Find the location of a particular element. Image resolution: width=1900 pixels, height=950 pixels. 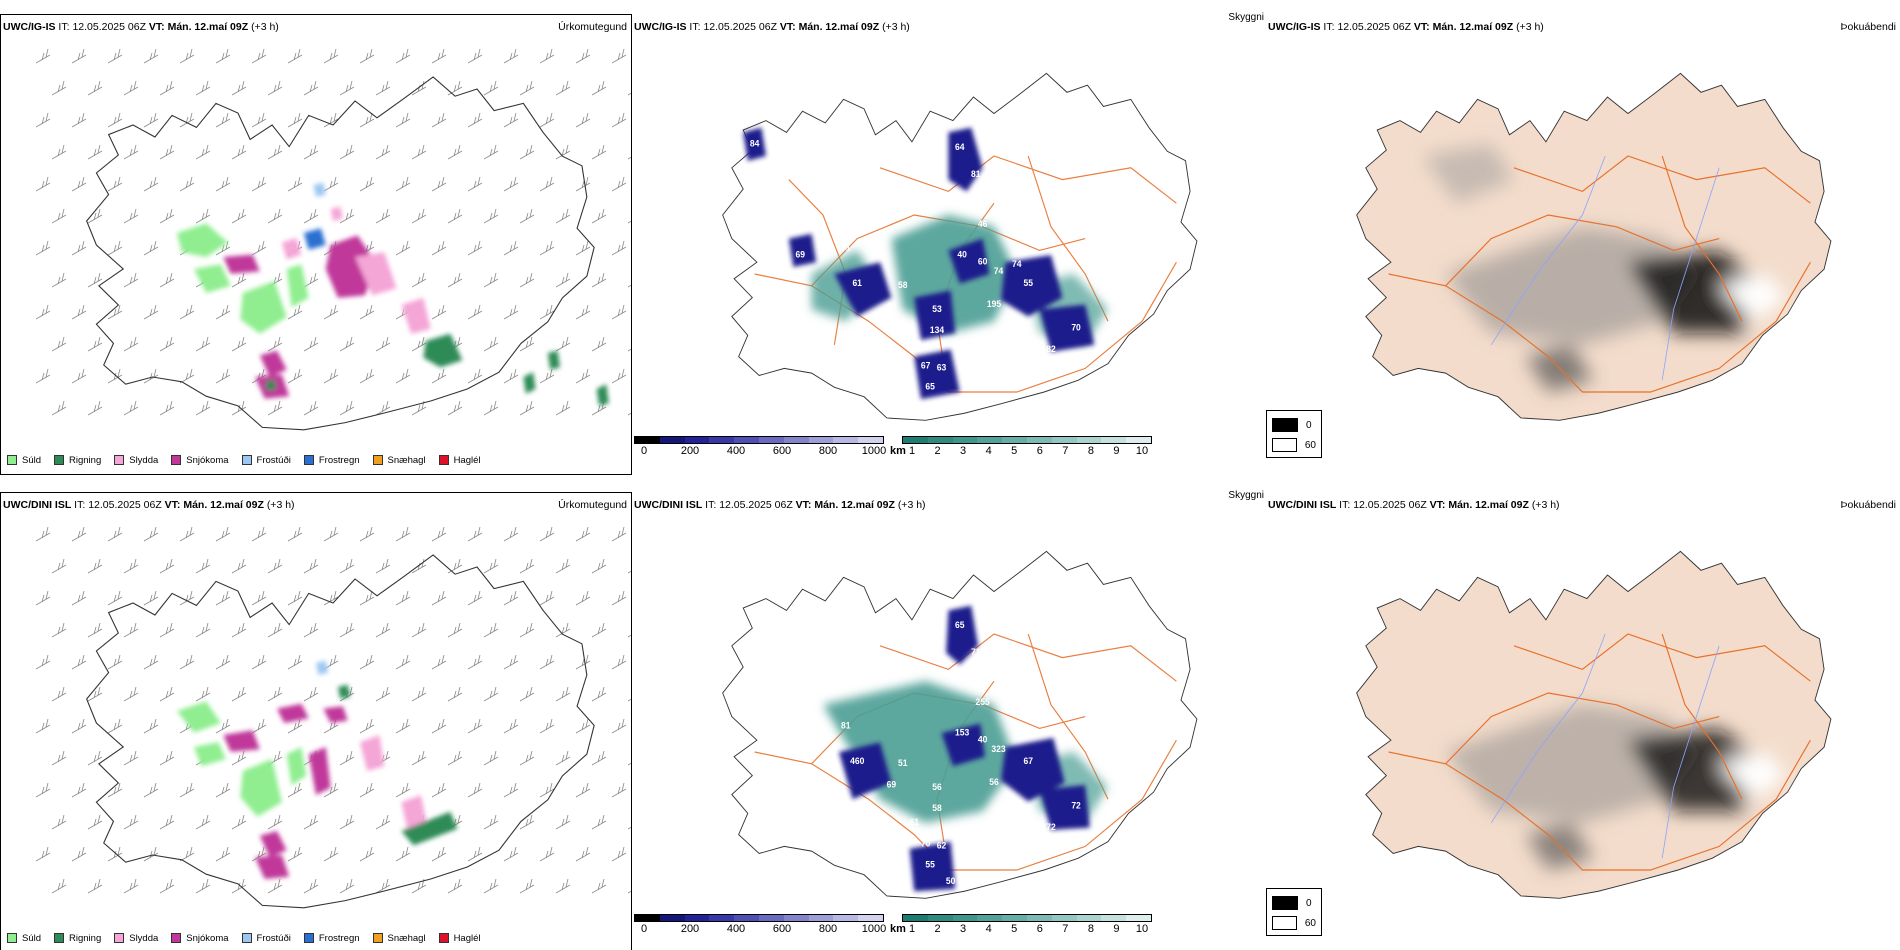

fog-map is located at coordinates (1596, 708).